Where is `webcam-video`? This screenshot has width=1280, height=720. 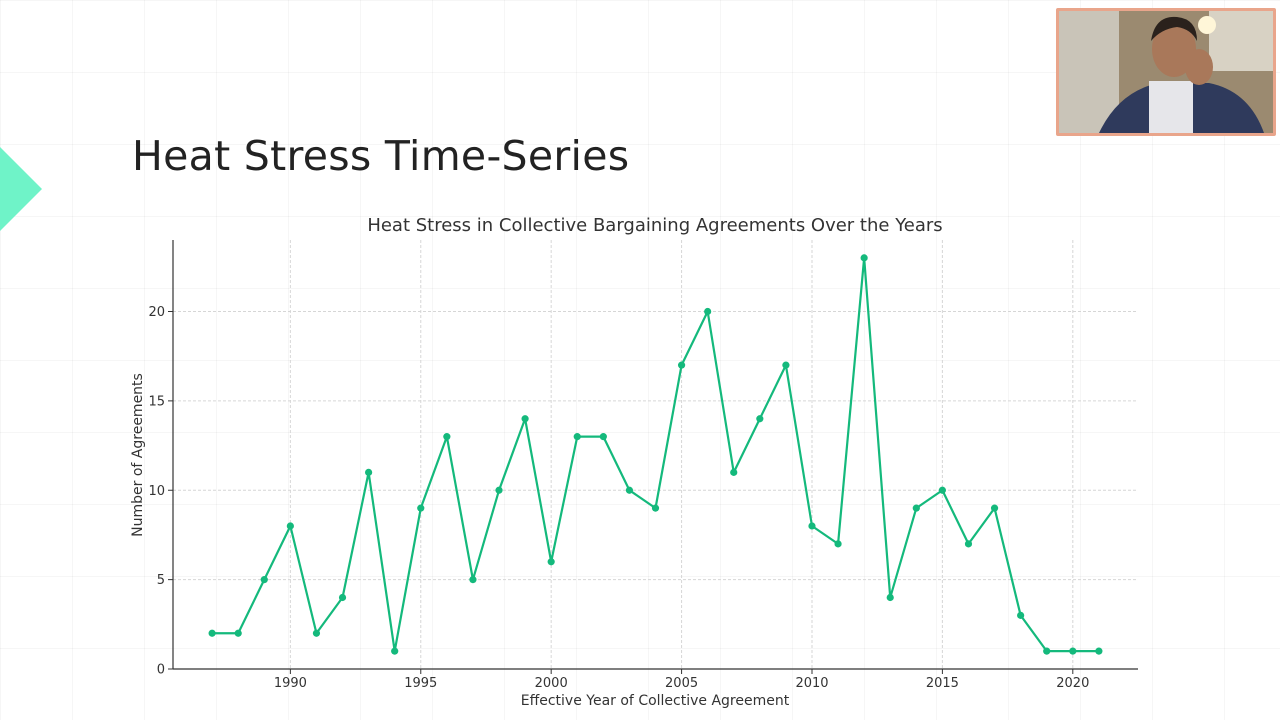 webcam-video is located at coordinates (1166, 72).